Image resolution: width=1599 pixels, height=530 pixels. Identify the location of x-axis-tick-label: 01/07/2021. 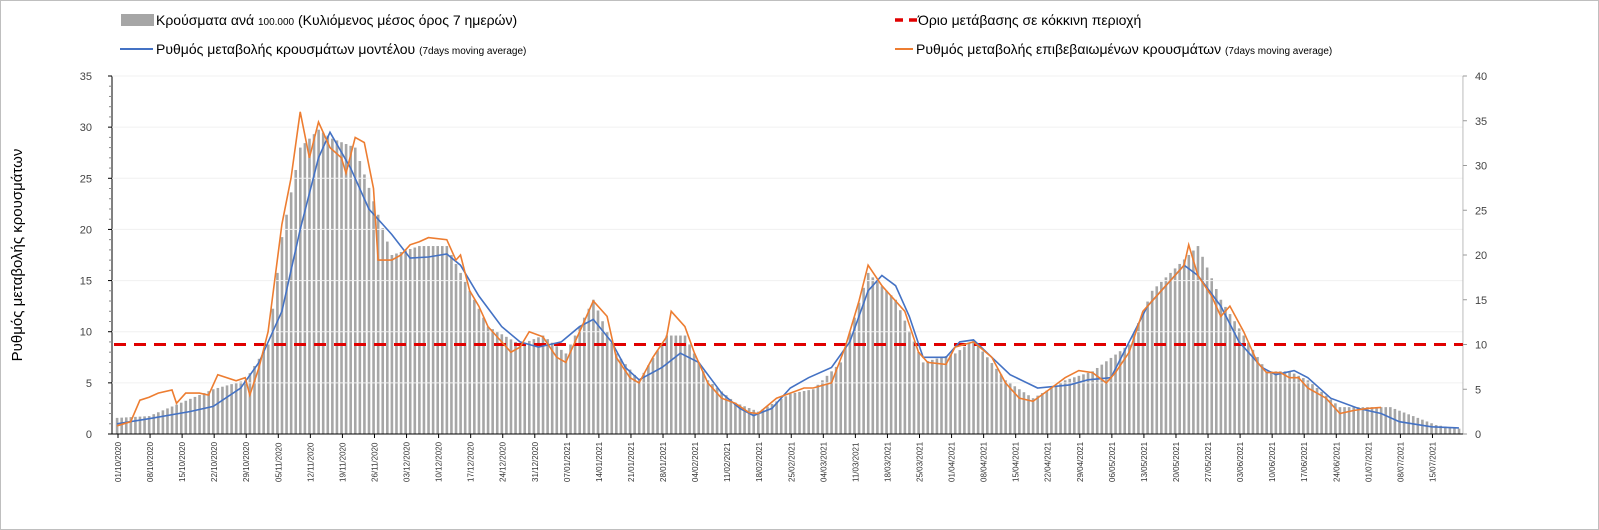
(1368, 461).